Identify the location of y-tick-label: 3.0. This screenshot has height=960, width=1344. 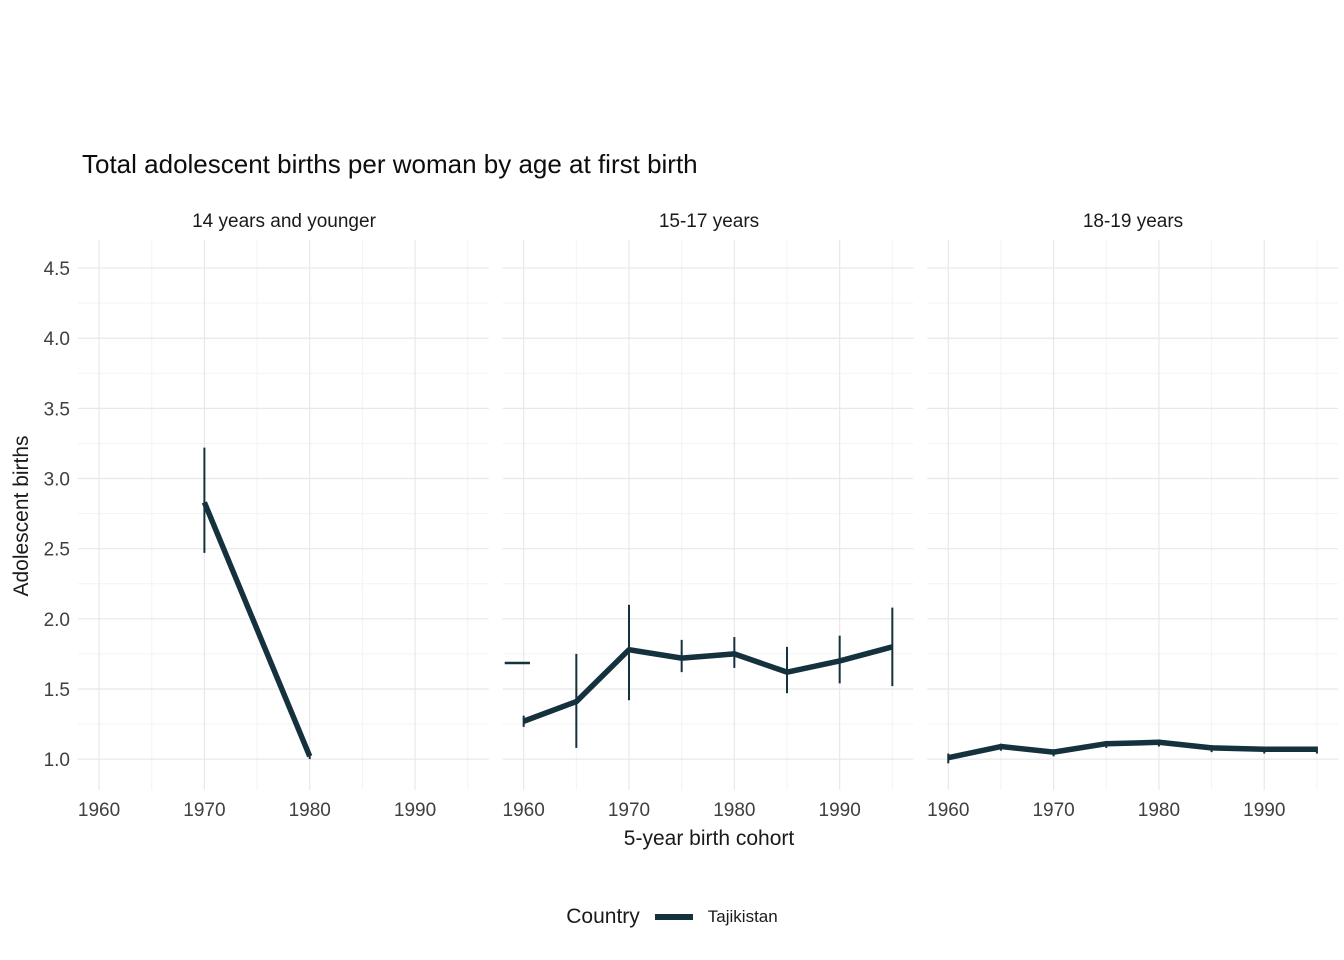
(57, 480).